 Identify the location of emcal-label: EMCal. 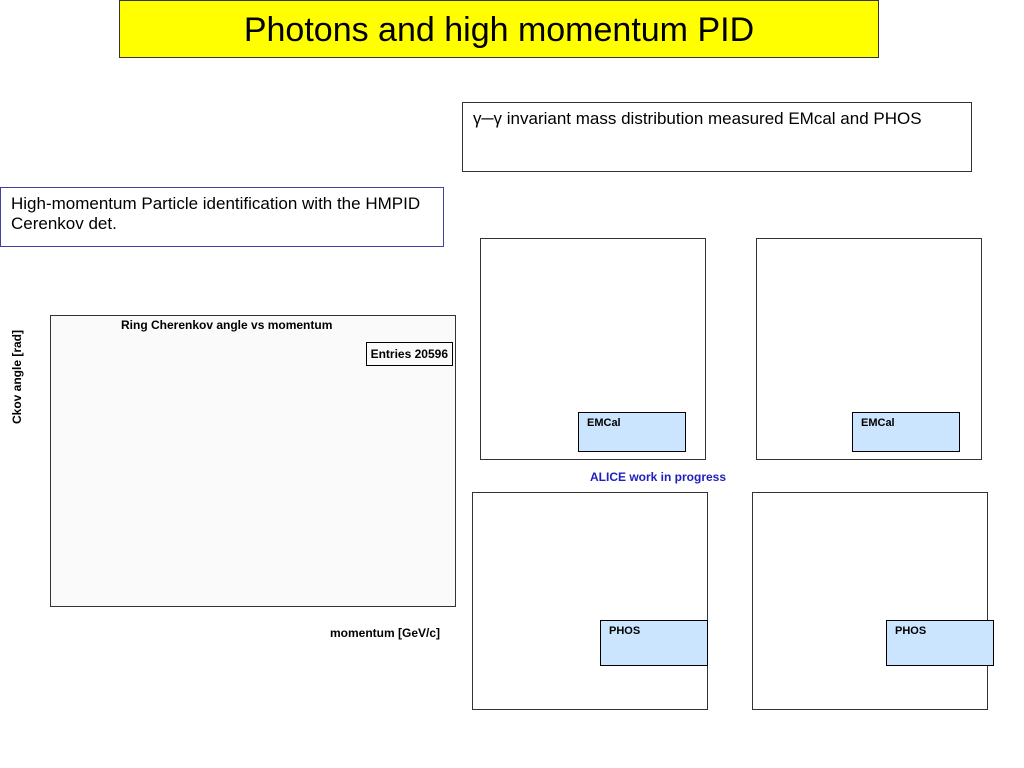
(632, 432).